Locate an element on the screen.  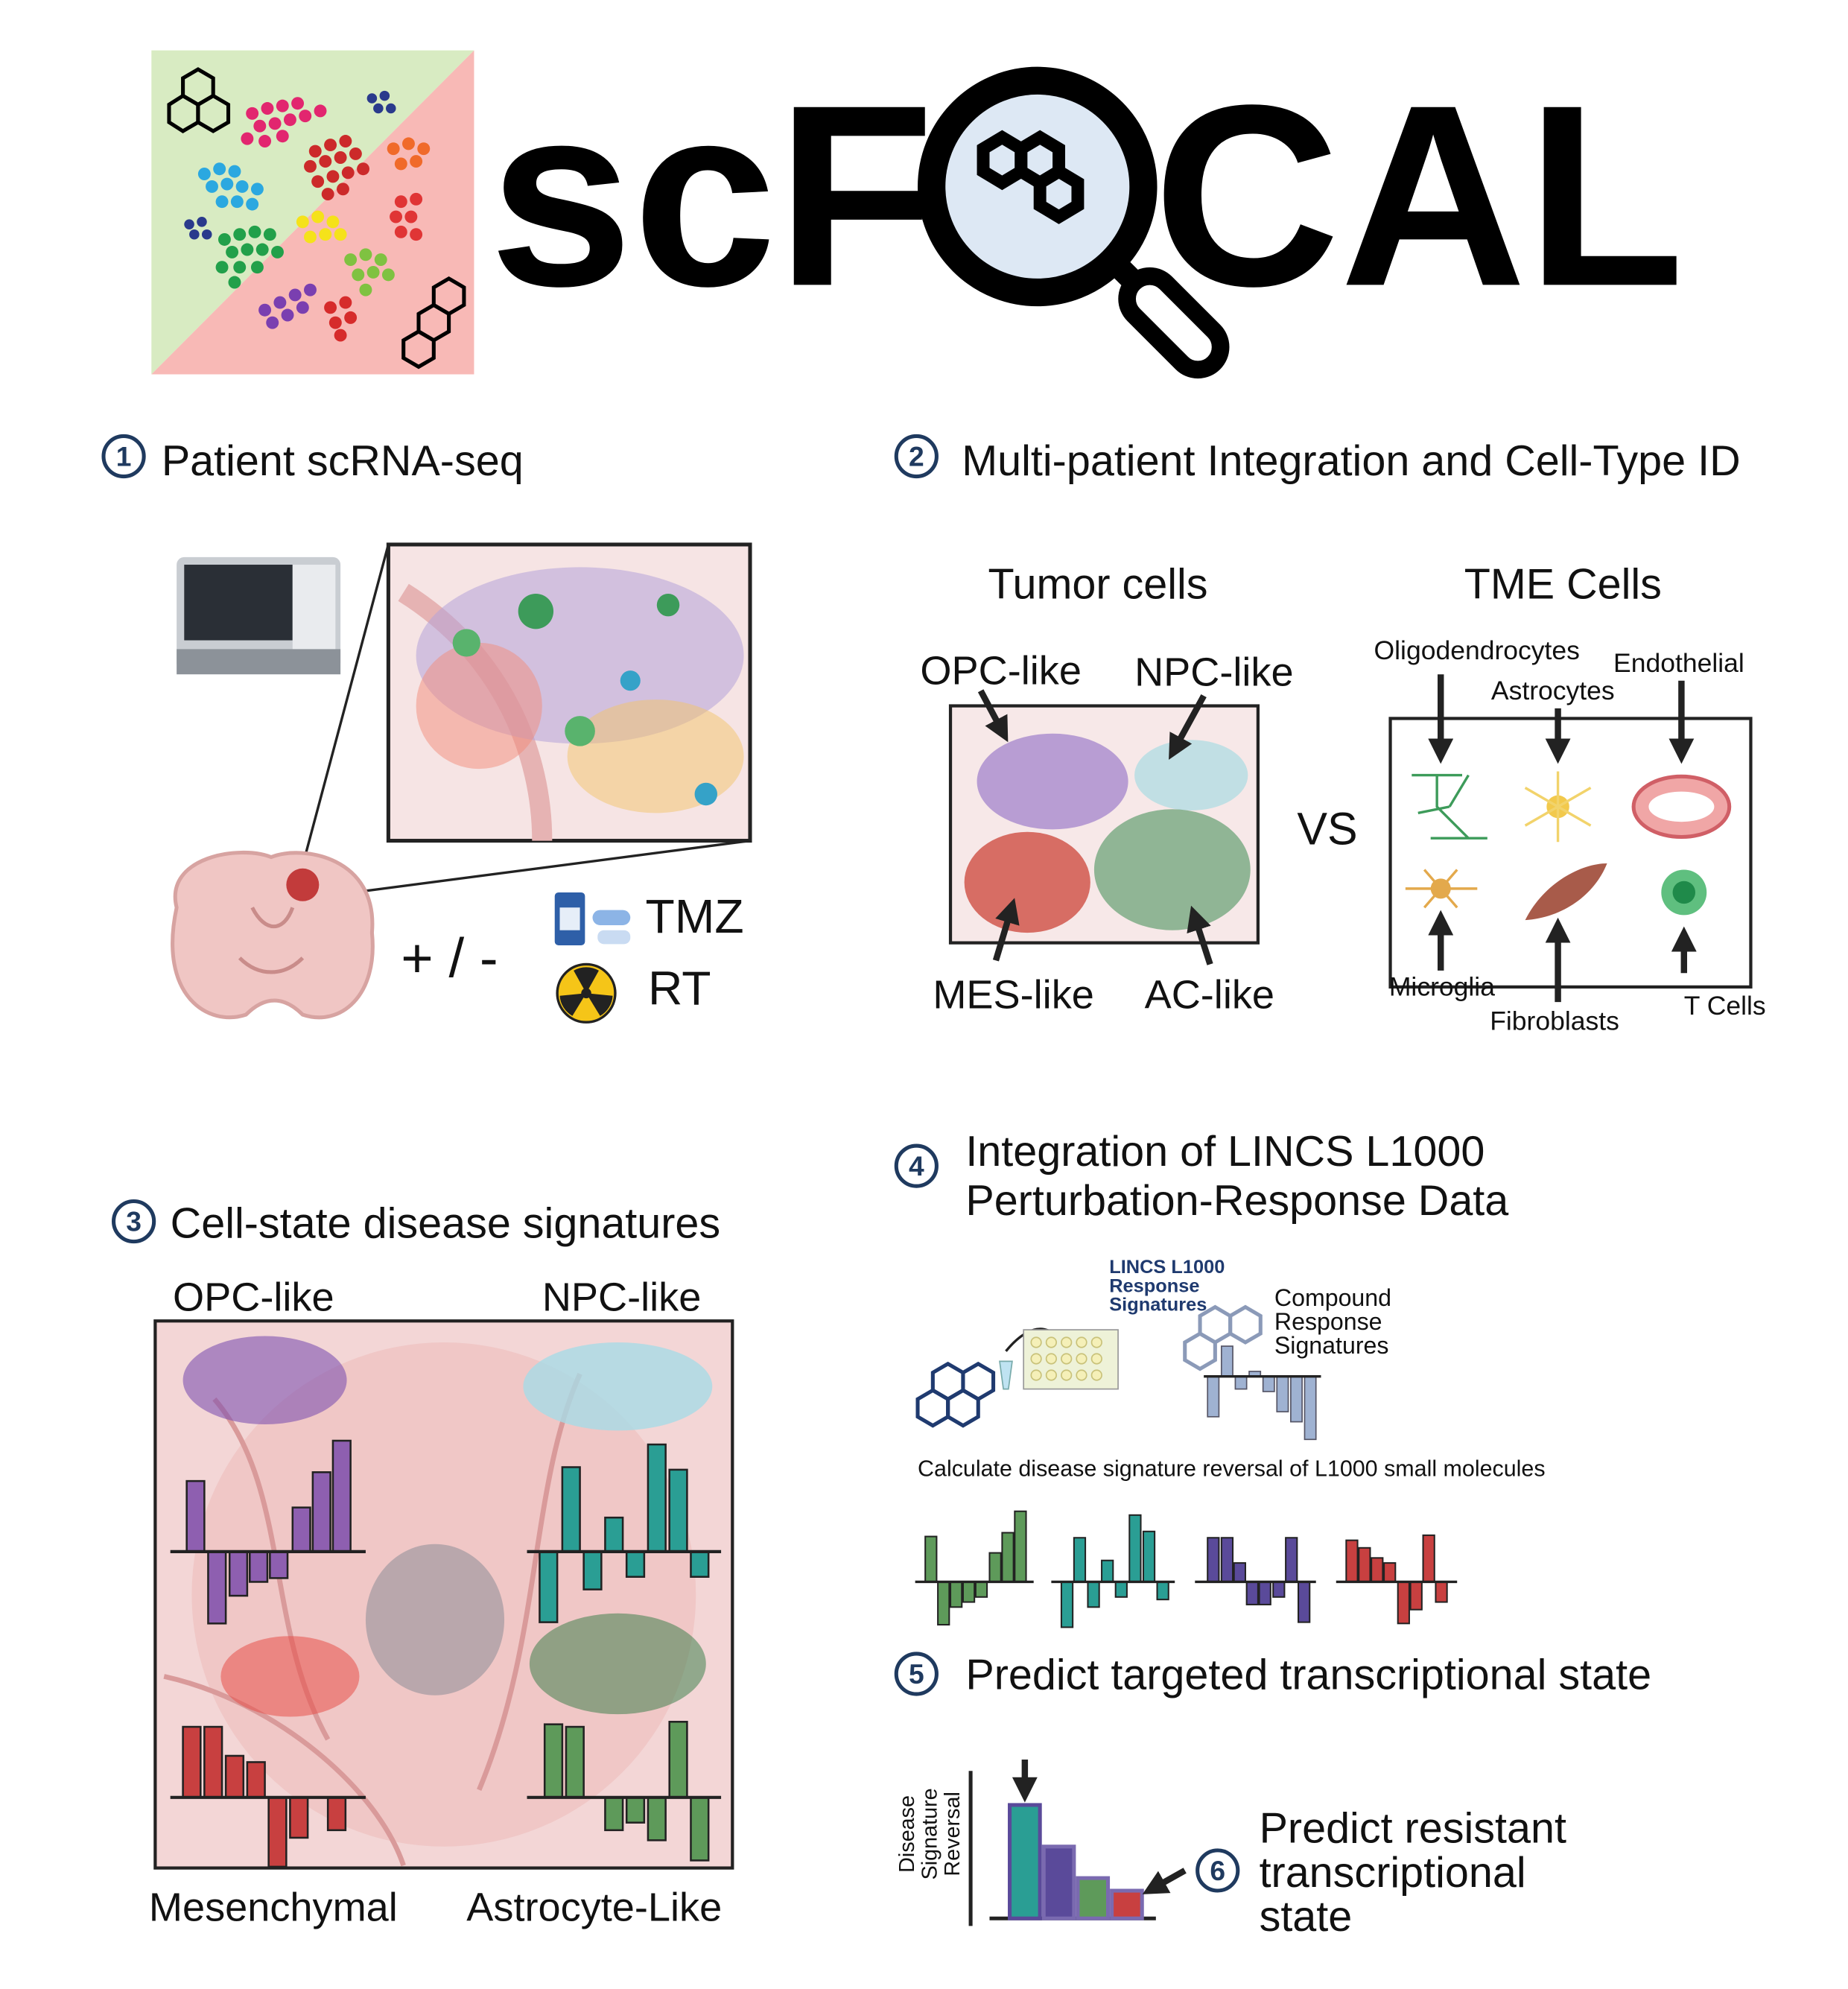
signature-label: OPC-like is located at coordinates (253, 1297).